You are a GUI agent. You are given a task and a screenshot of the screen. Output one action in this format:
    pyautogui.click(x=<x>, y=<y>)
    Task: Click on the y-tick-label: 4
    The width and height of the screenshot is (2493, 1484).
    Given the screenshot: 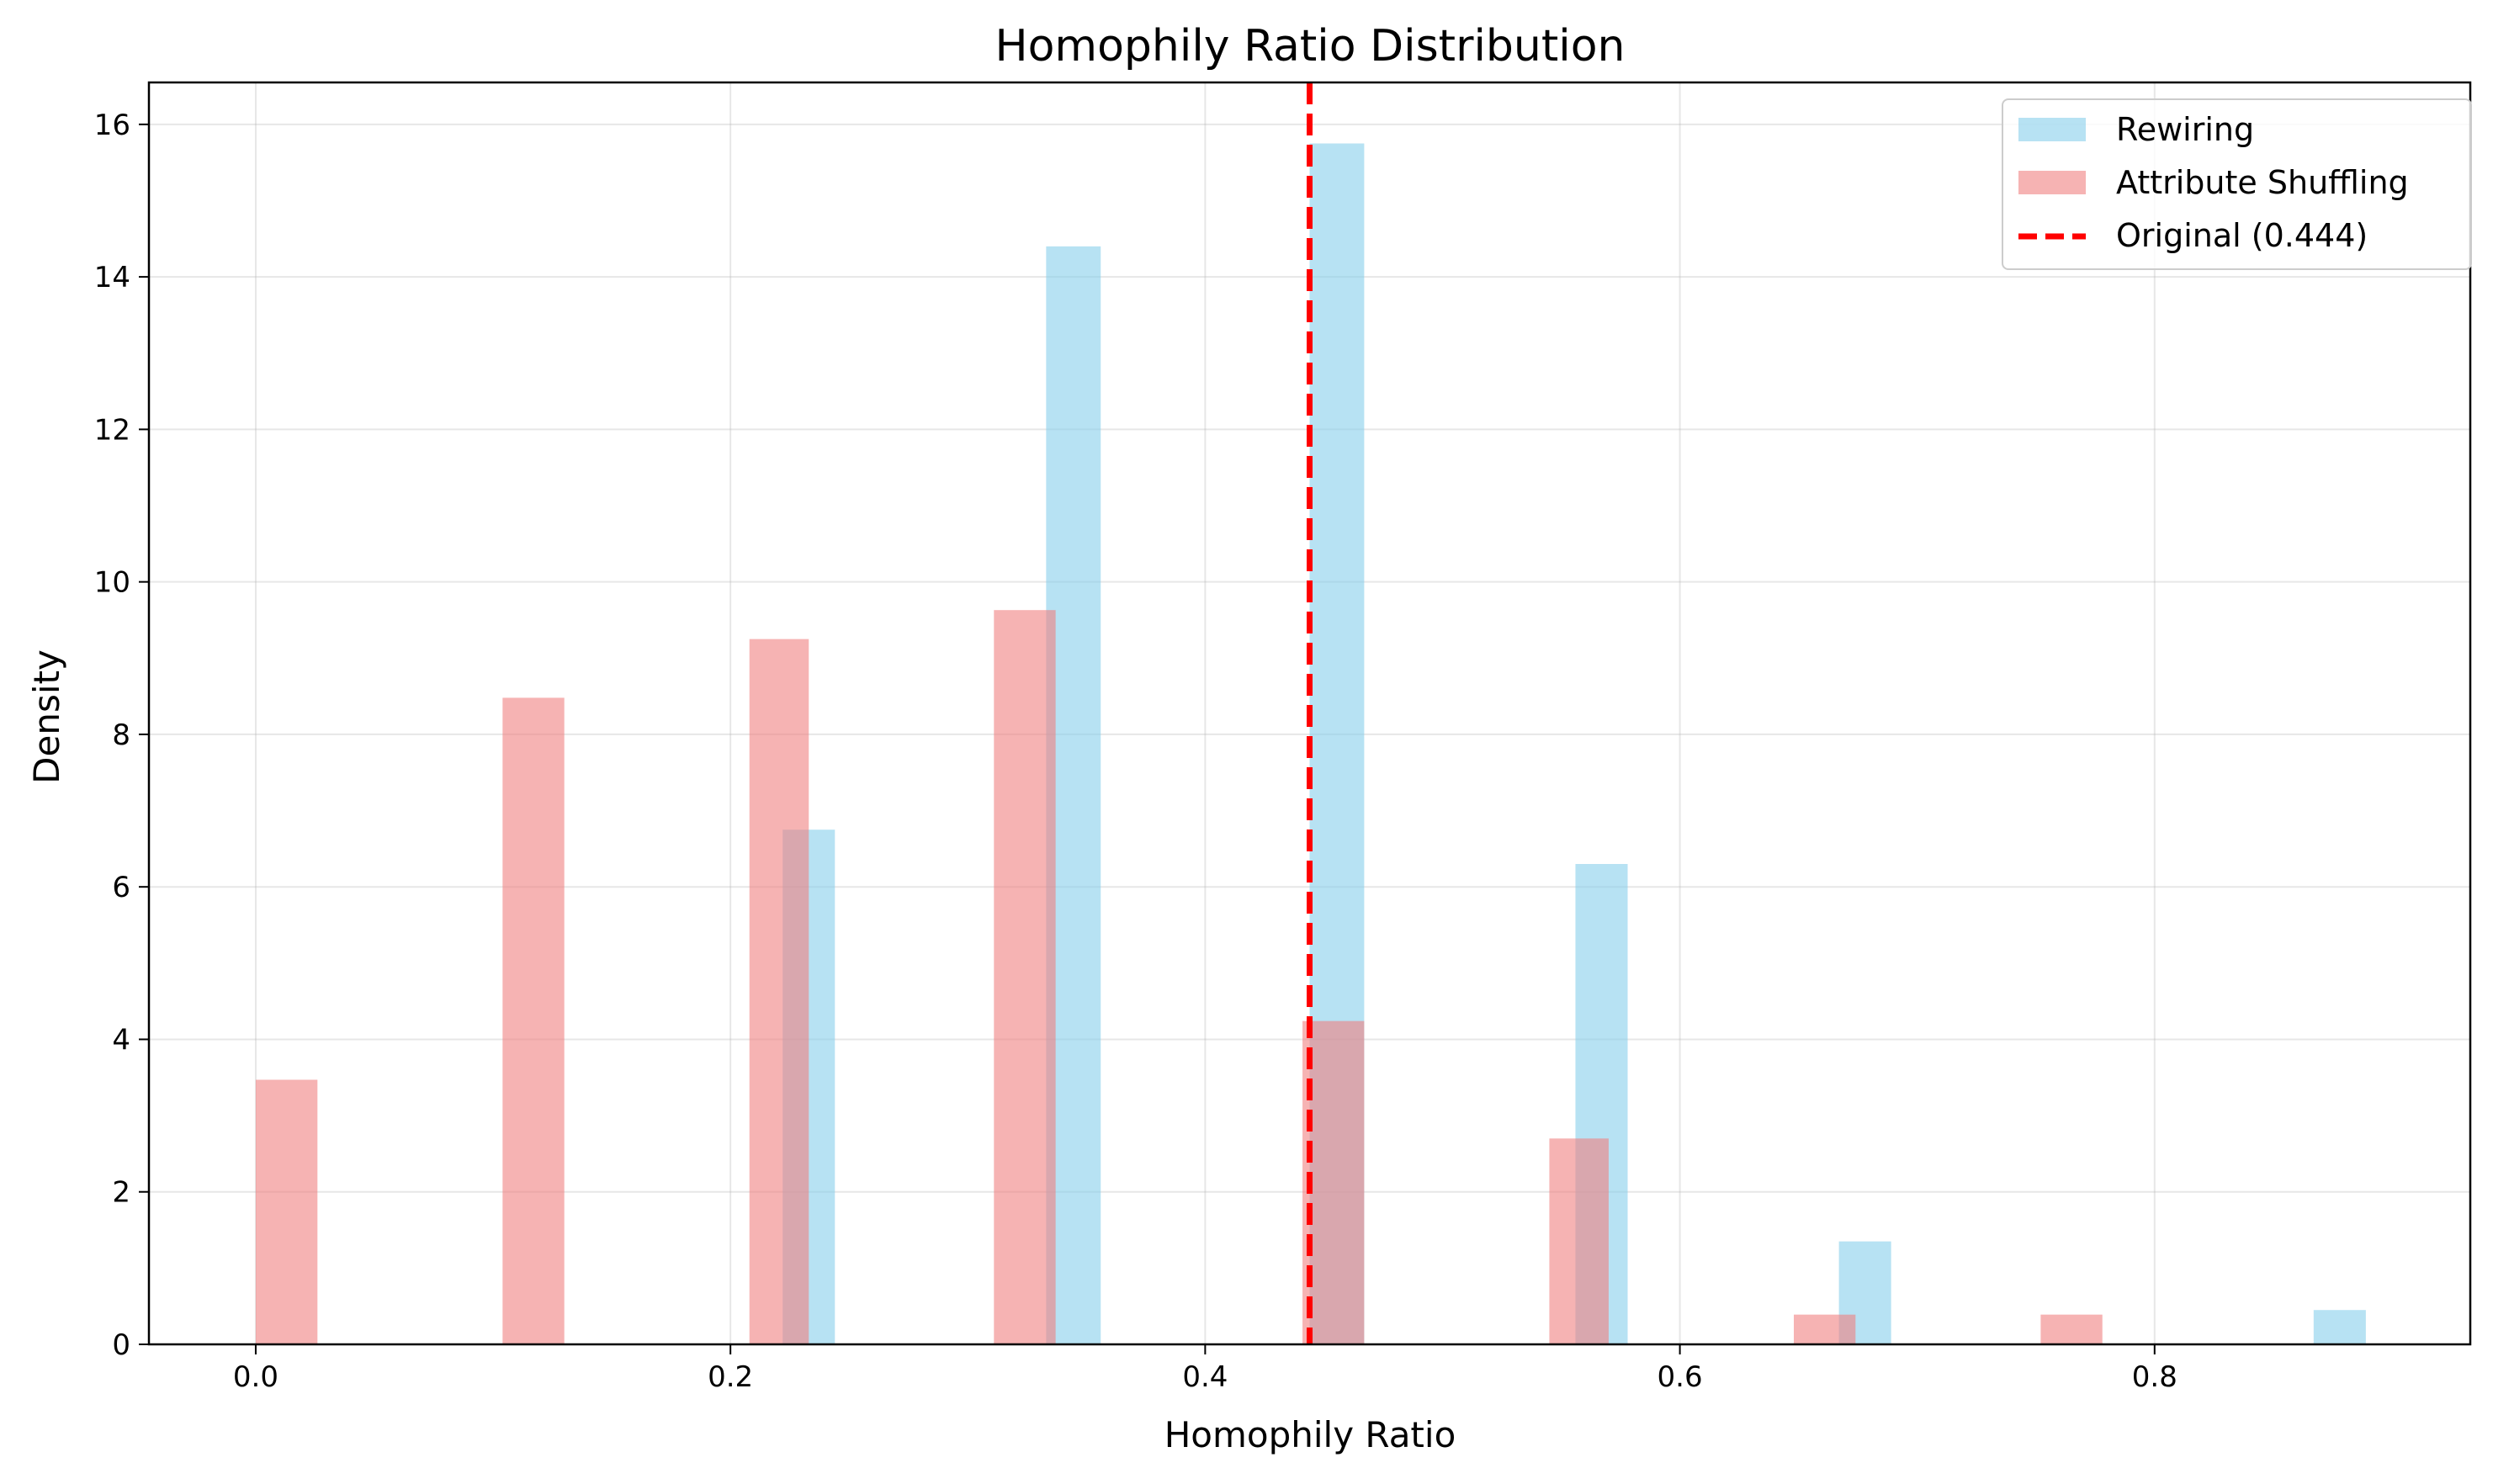 What is the action you would take?
    pyautogui.click(x=121, y=1040)
    